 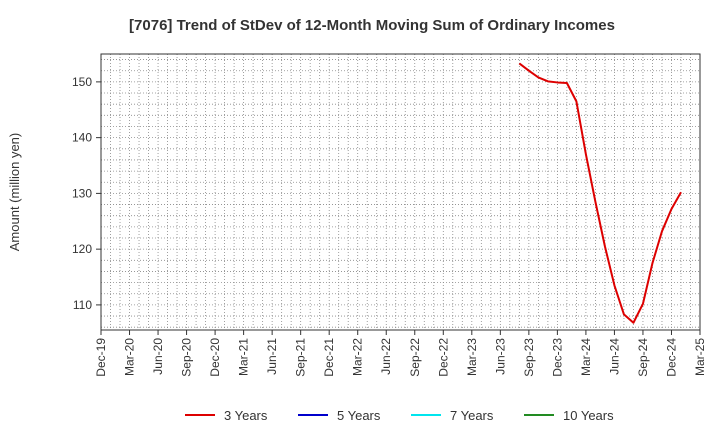 What do you see at coordinates (14, 192) in the screenshot?
I see `y-axis-label: Amount (million yen)` at bounding box center [14, 192].